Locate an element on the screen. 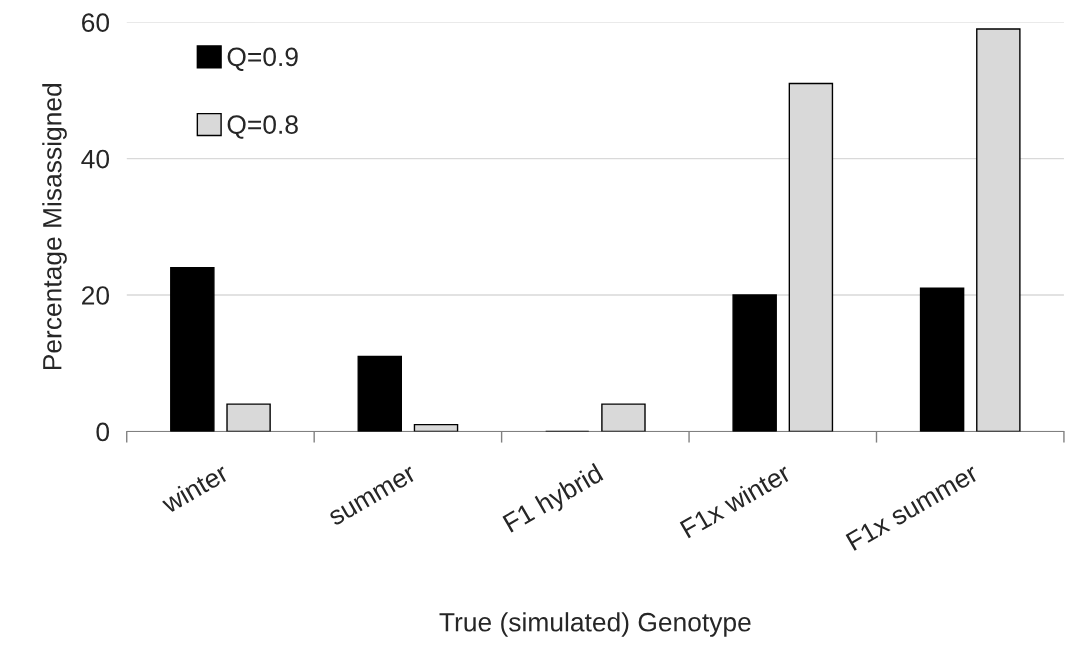 Image resolution: width=1065 pixels, height=671 pixels. y-tick-label: 60 is located at coordinates (96, 22).